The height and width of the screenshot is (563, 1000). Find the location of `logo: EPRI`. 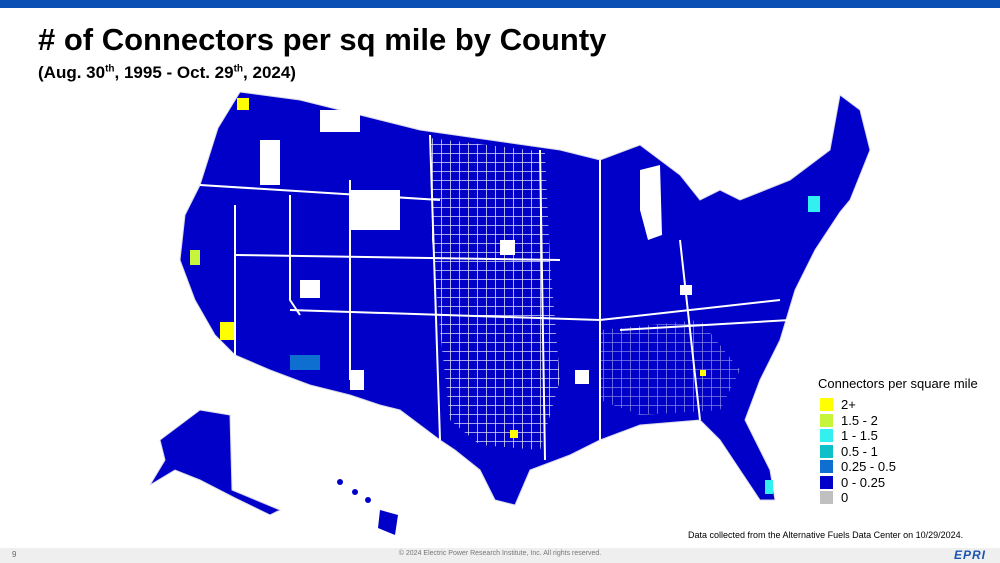

logo: EPRI is located at coordinates (969, 555).